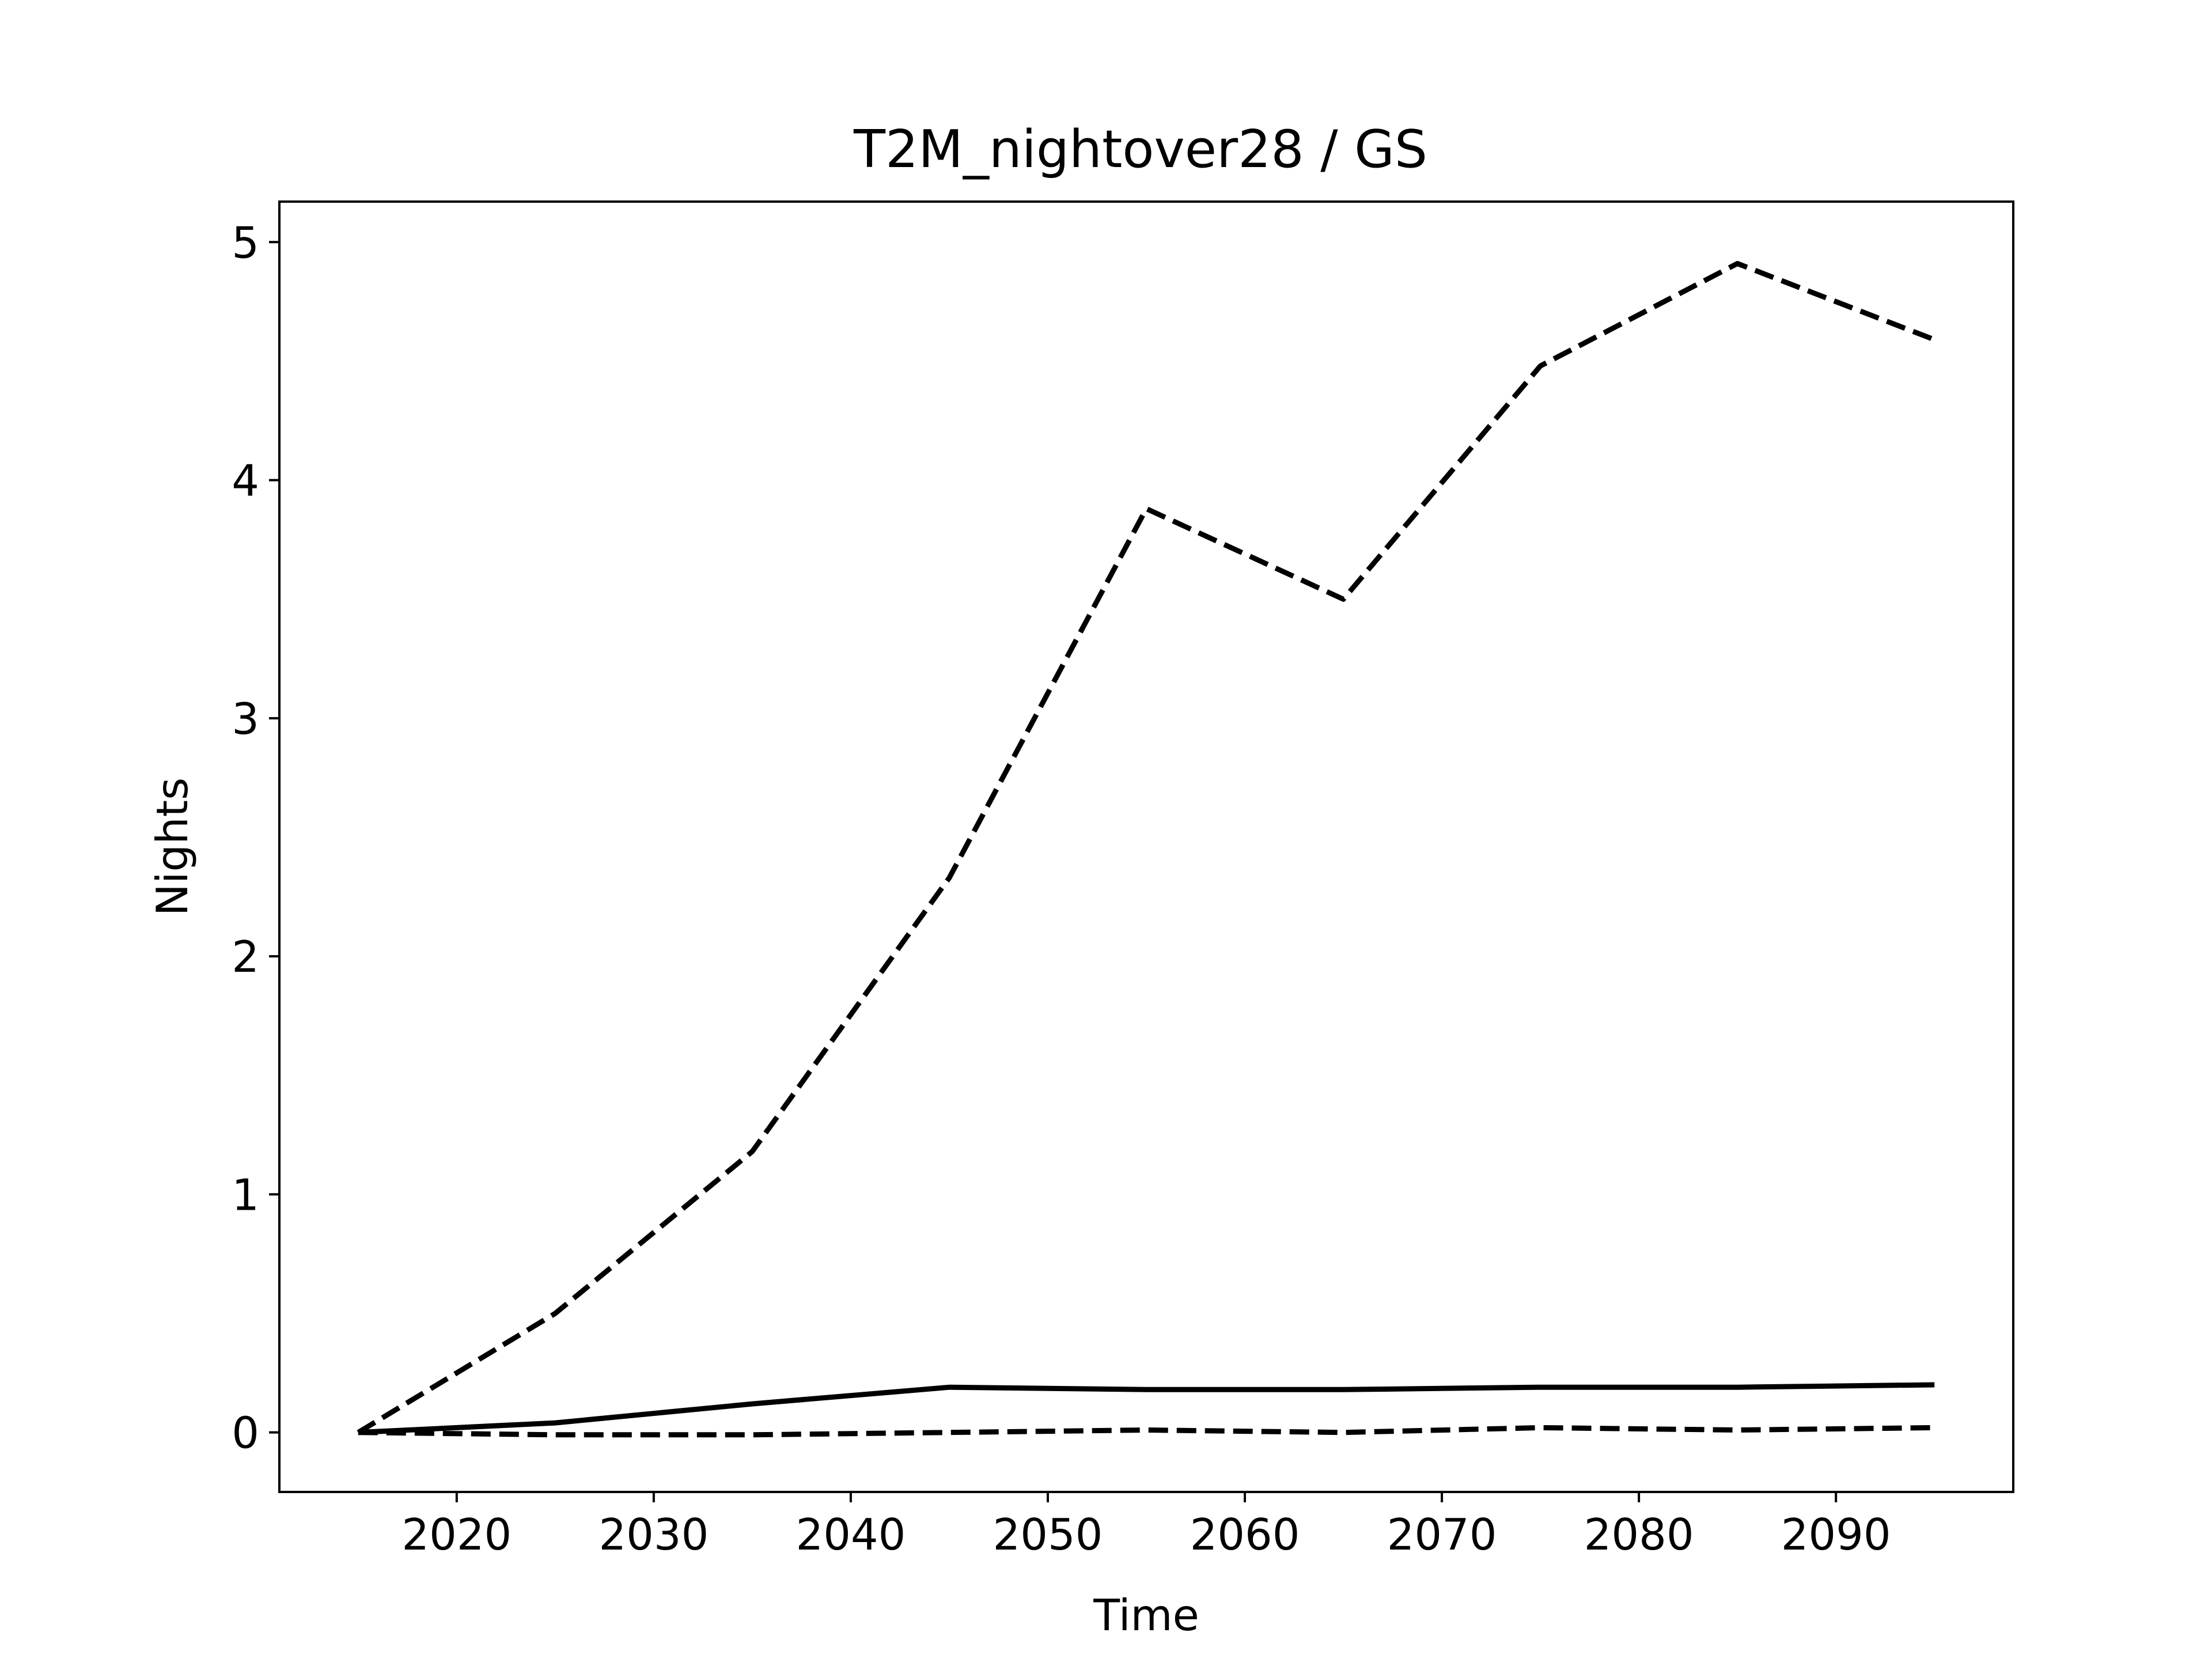  I want to click on y-tick-label: 2, so click(245, 956).